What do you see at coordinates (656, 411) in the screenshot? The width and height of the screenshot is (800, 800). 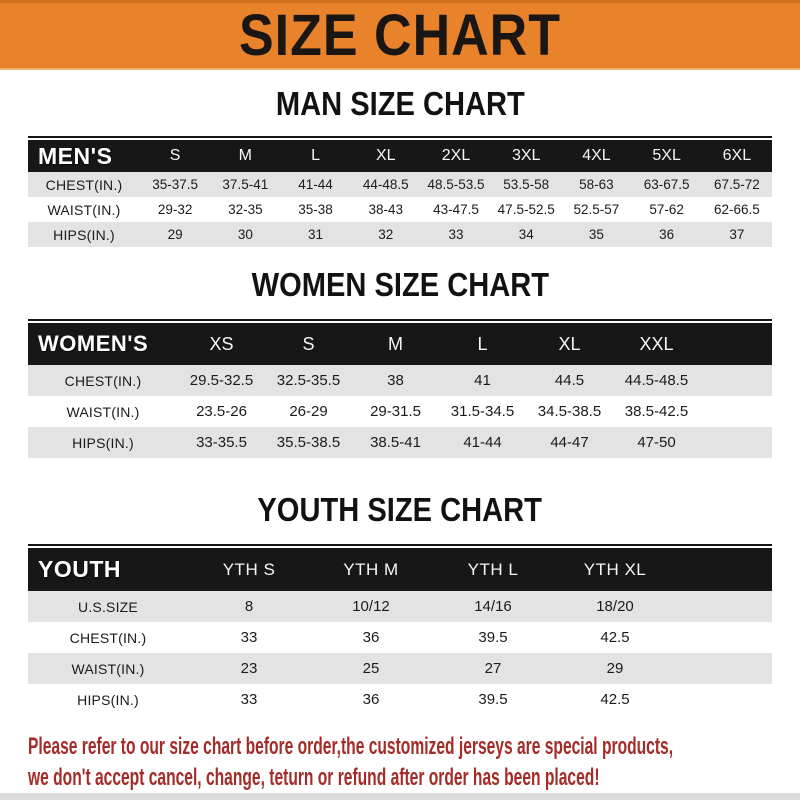 I see `table-cell: 38.5-42.5` at bounding box center [656, 411].